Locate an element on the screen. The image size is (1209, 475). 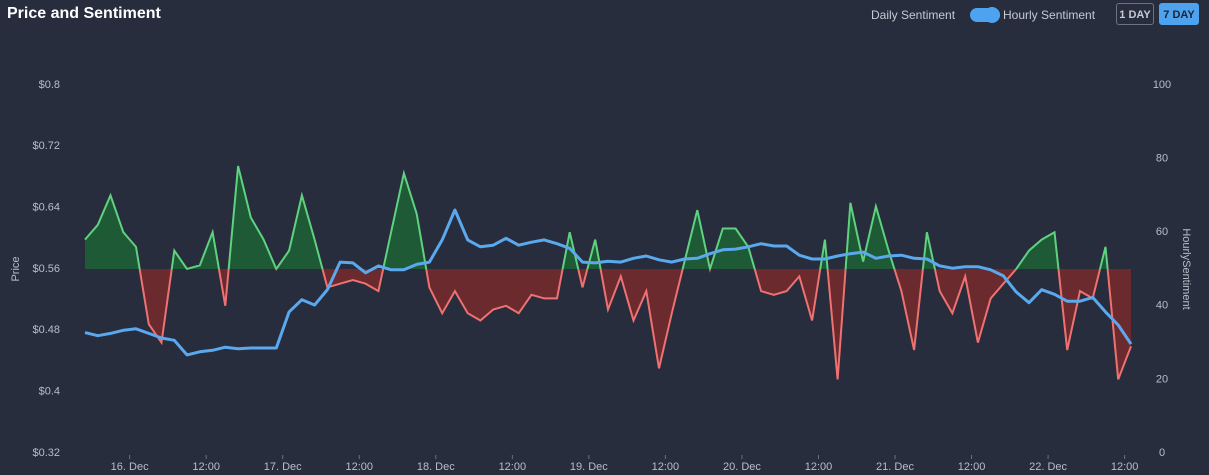
y2-tick-label: 40 is located at coordinates (1162, 306).